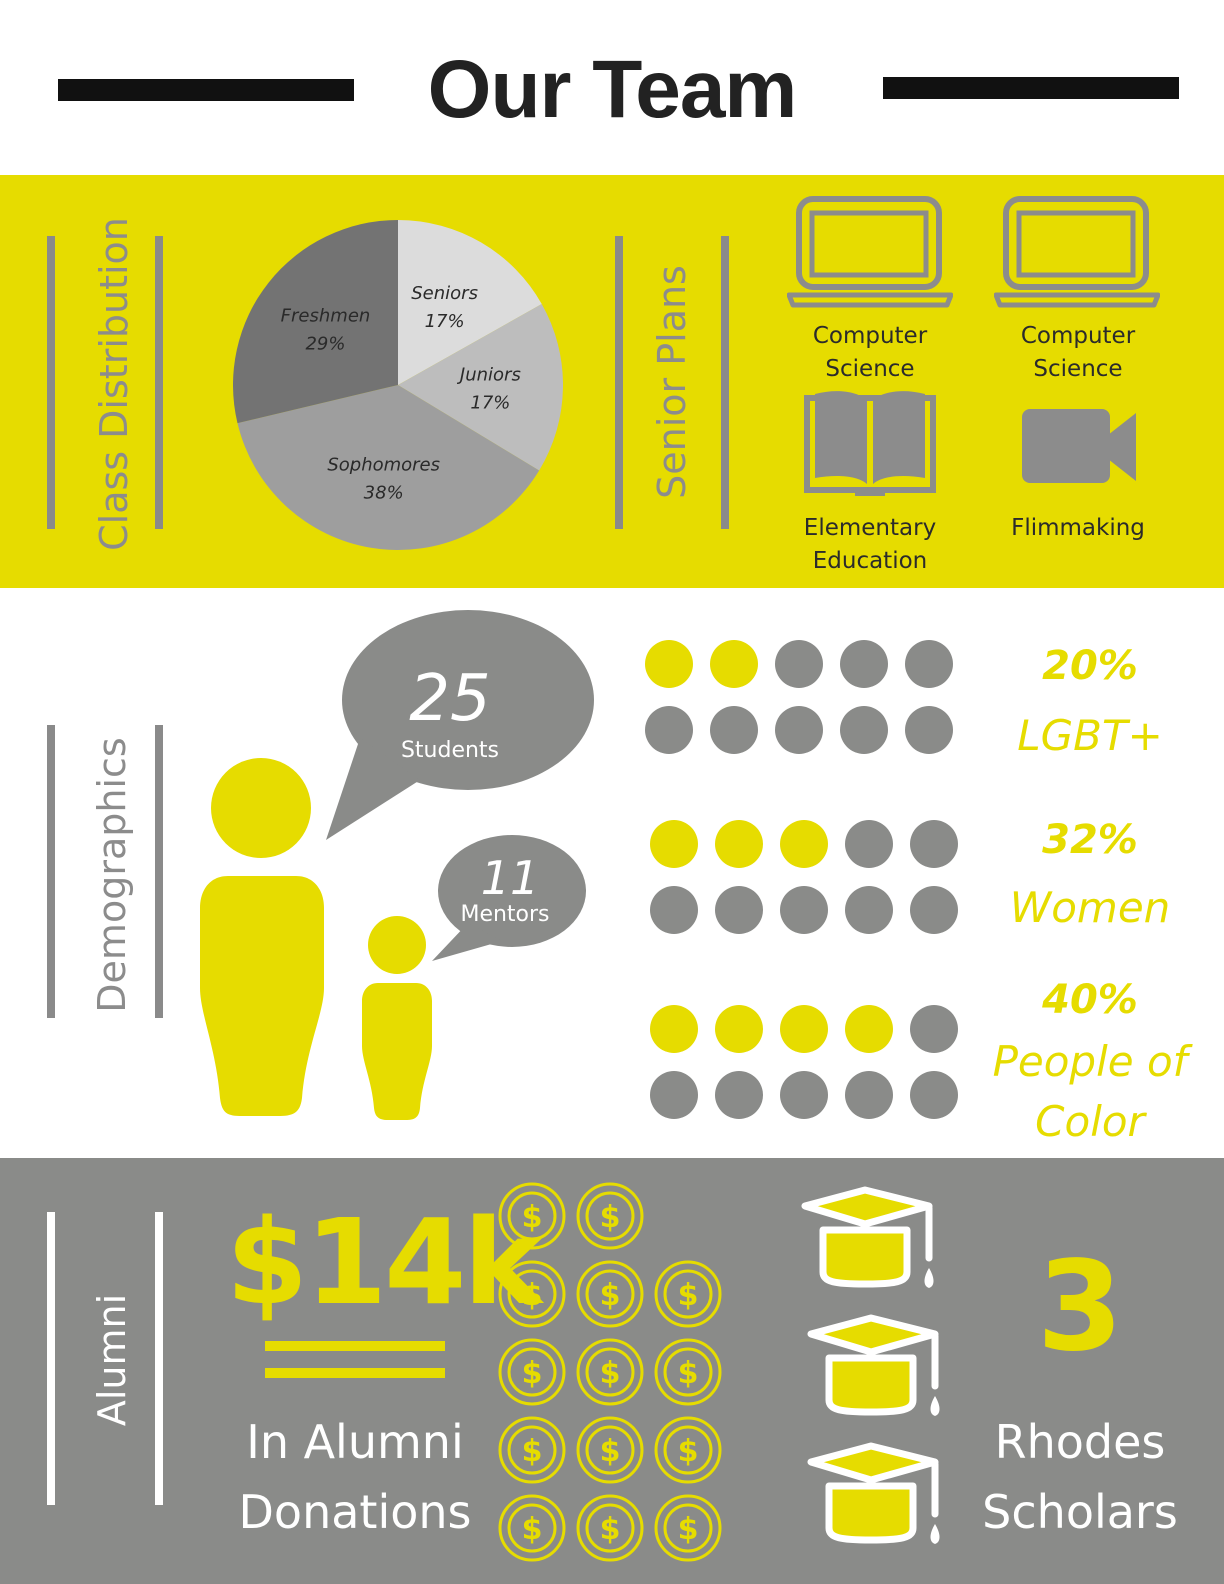 This screenshot has width=1224, height=1584. Describe the element at coordinates (397, 1018) in the screenshot. I see `child-person-icon` at that location.